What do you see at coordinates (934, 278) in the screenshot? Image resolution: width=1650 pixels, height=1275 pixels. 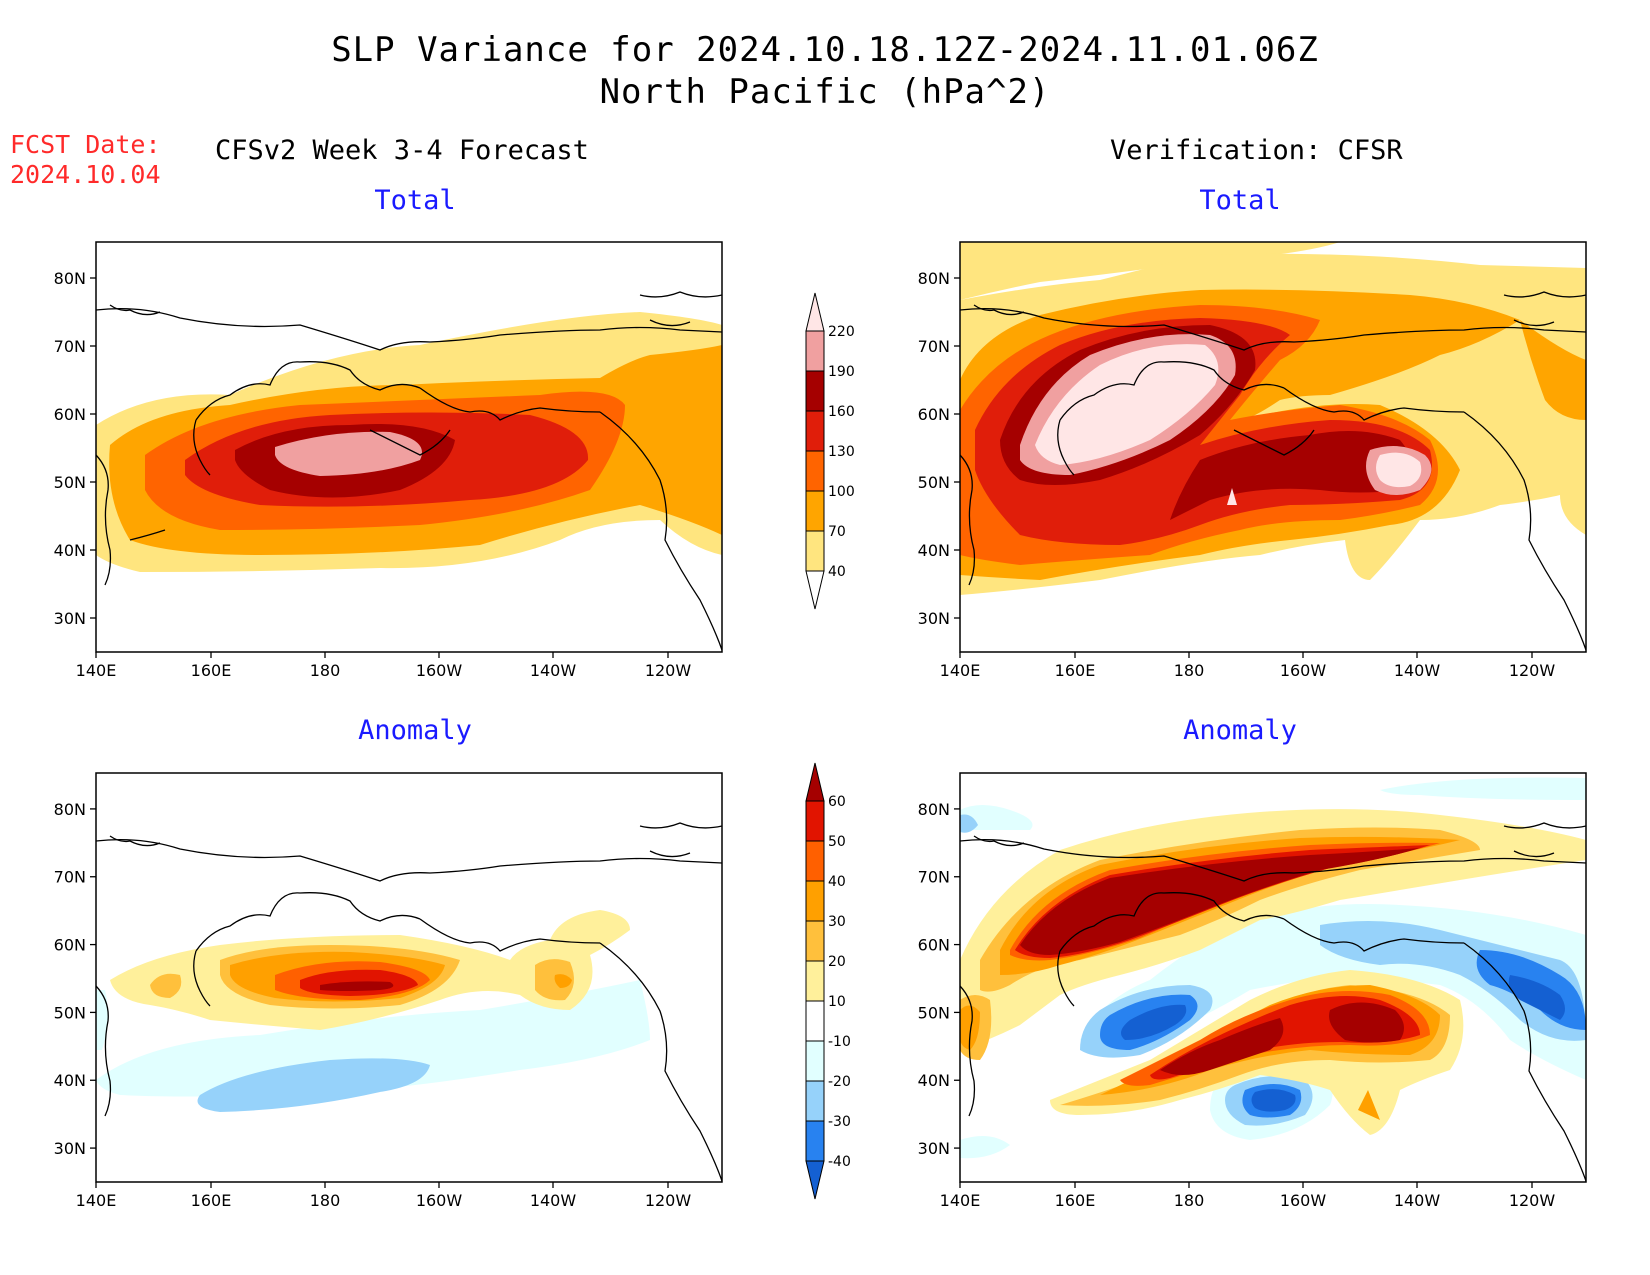 I see `verification-total-lat-label: 80N` at bounding box center [934, 278].